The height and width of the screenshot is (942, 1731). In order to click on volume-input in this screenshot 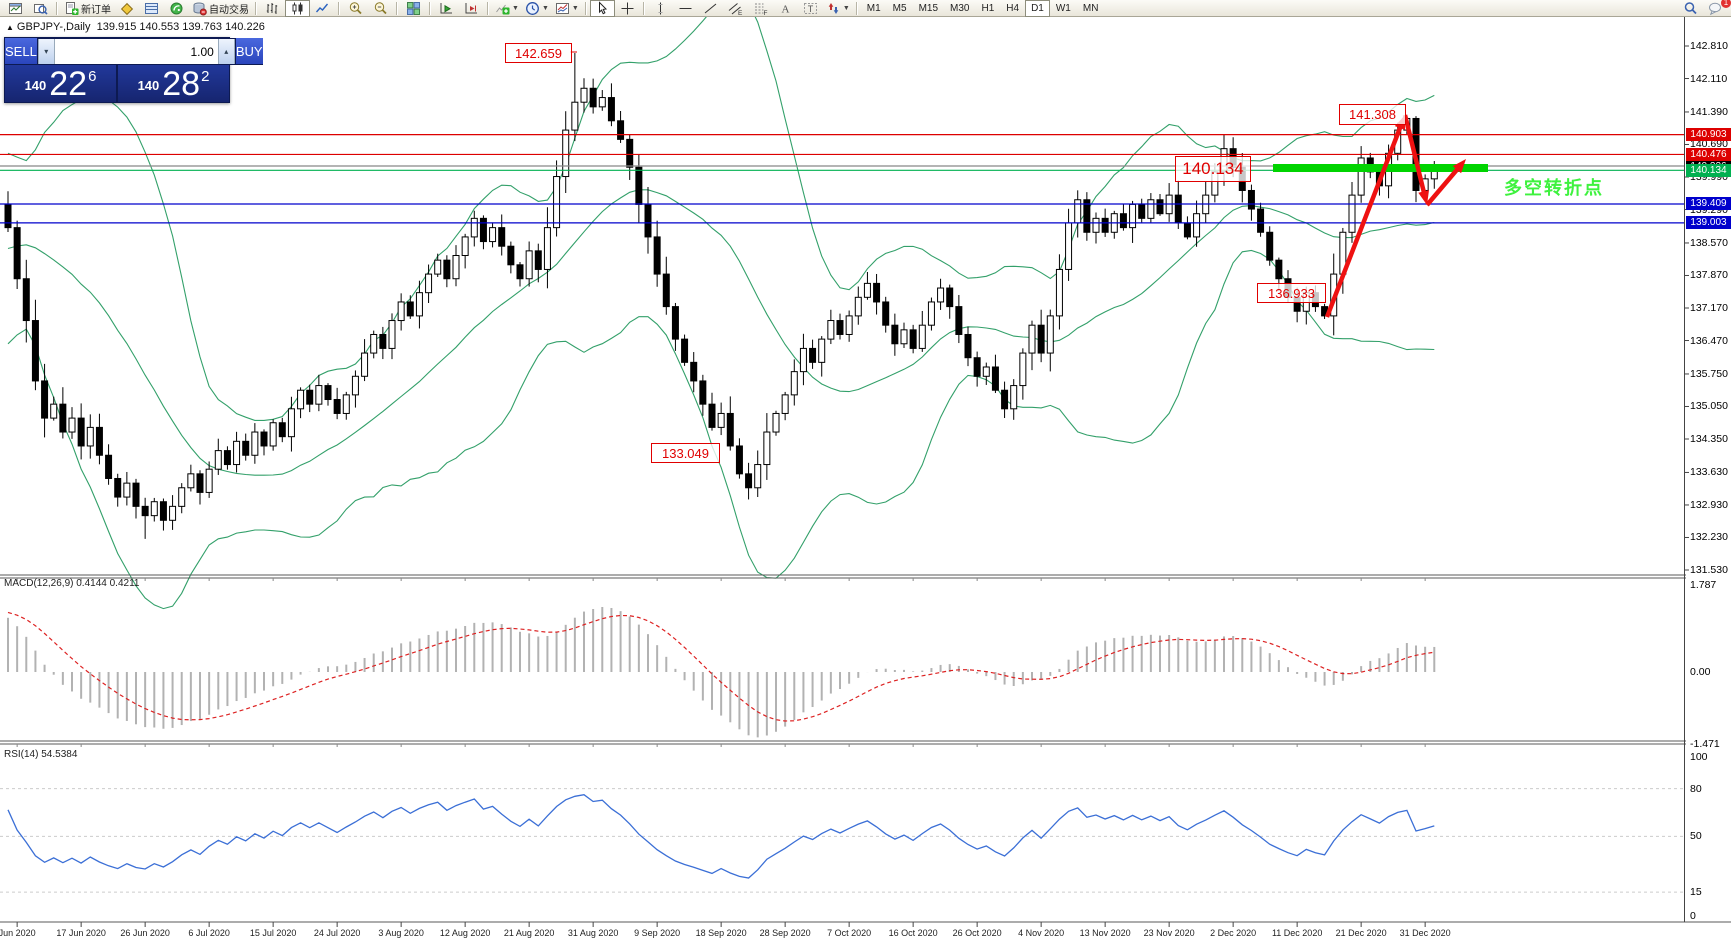, I will do `click(136, 51)`.